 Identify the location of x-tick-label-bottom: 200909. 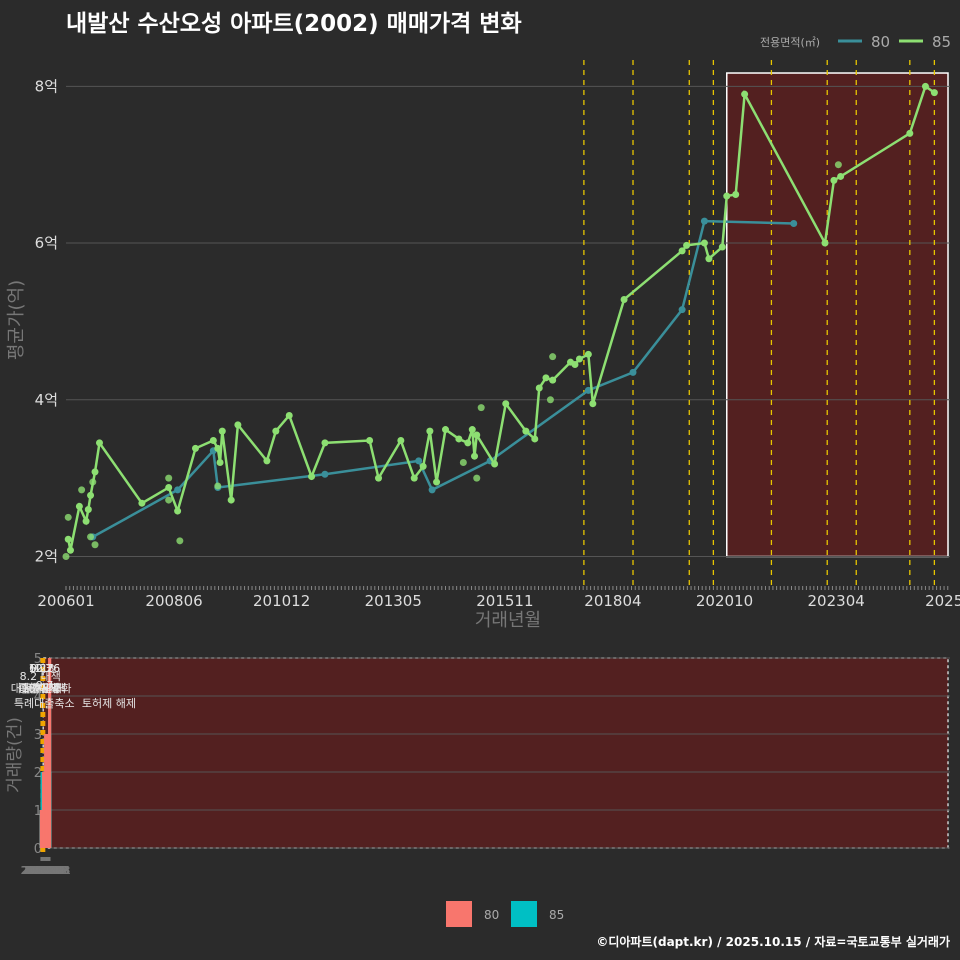
(48, 870).